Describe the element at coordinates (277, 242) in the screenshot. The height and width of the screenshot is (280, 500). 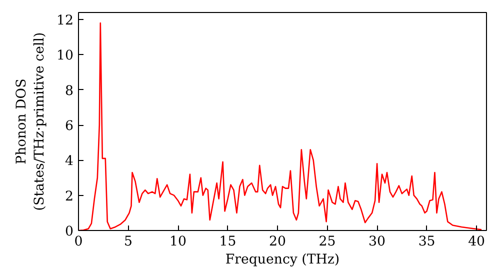
I see `x-tick-label: 20` at that location.